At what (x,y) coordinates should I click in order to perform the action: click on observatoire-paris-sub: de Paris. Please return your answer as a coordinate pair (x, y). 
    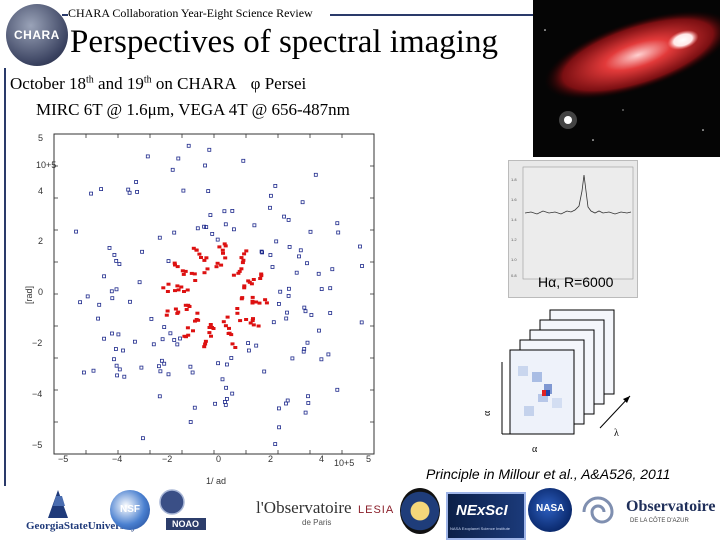
    Looking at the image, I should click on (317, 522).